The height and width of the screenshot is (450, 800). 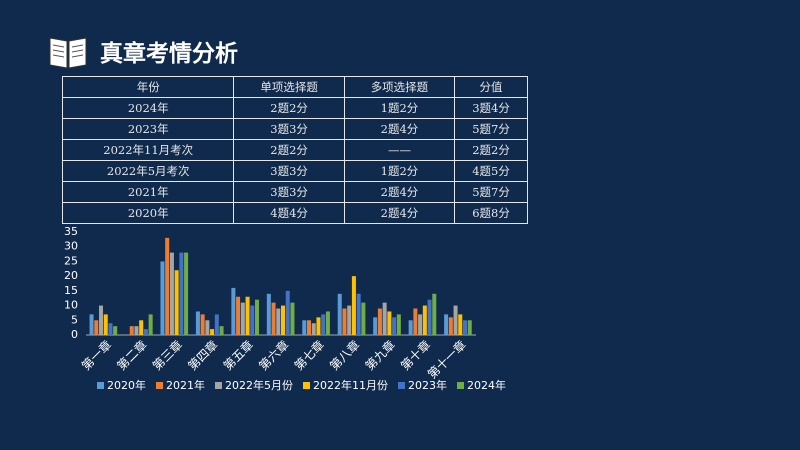 What do you see at coordinates (71, 246) in the screenshot?
I see `y-tick-label: 30` at bounding box center [71, 246].